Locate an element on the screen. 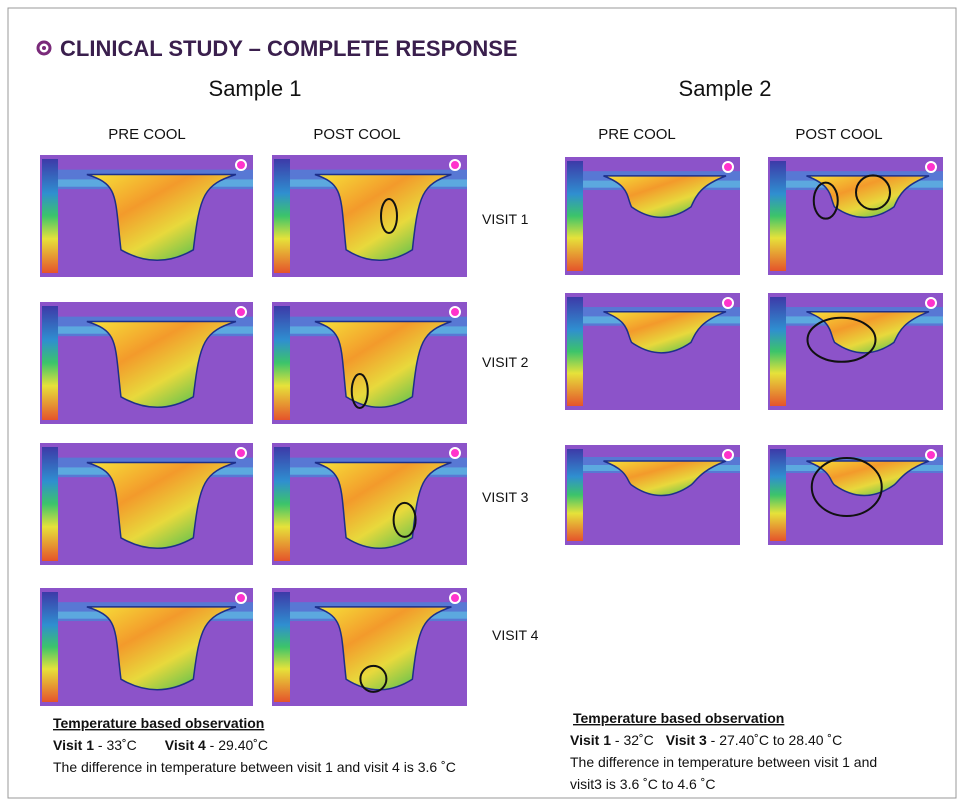  observation-line: visit3 is 3.6 ˚C to 4.6 ˚C is located at coordinates (643, 784).